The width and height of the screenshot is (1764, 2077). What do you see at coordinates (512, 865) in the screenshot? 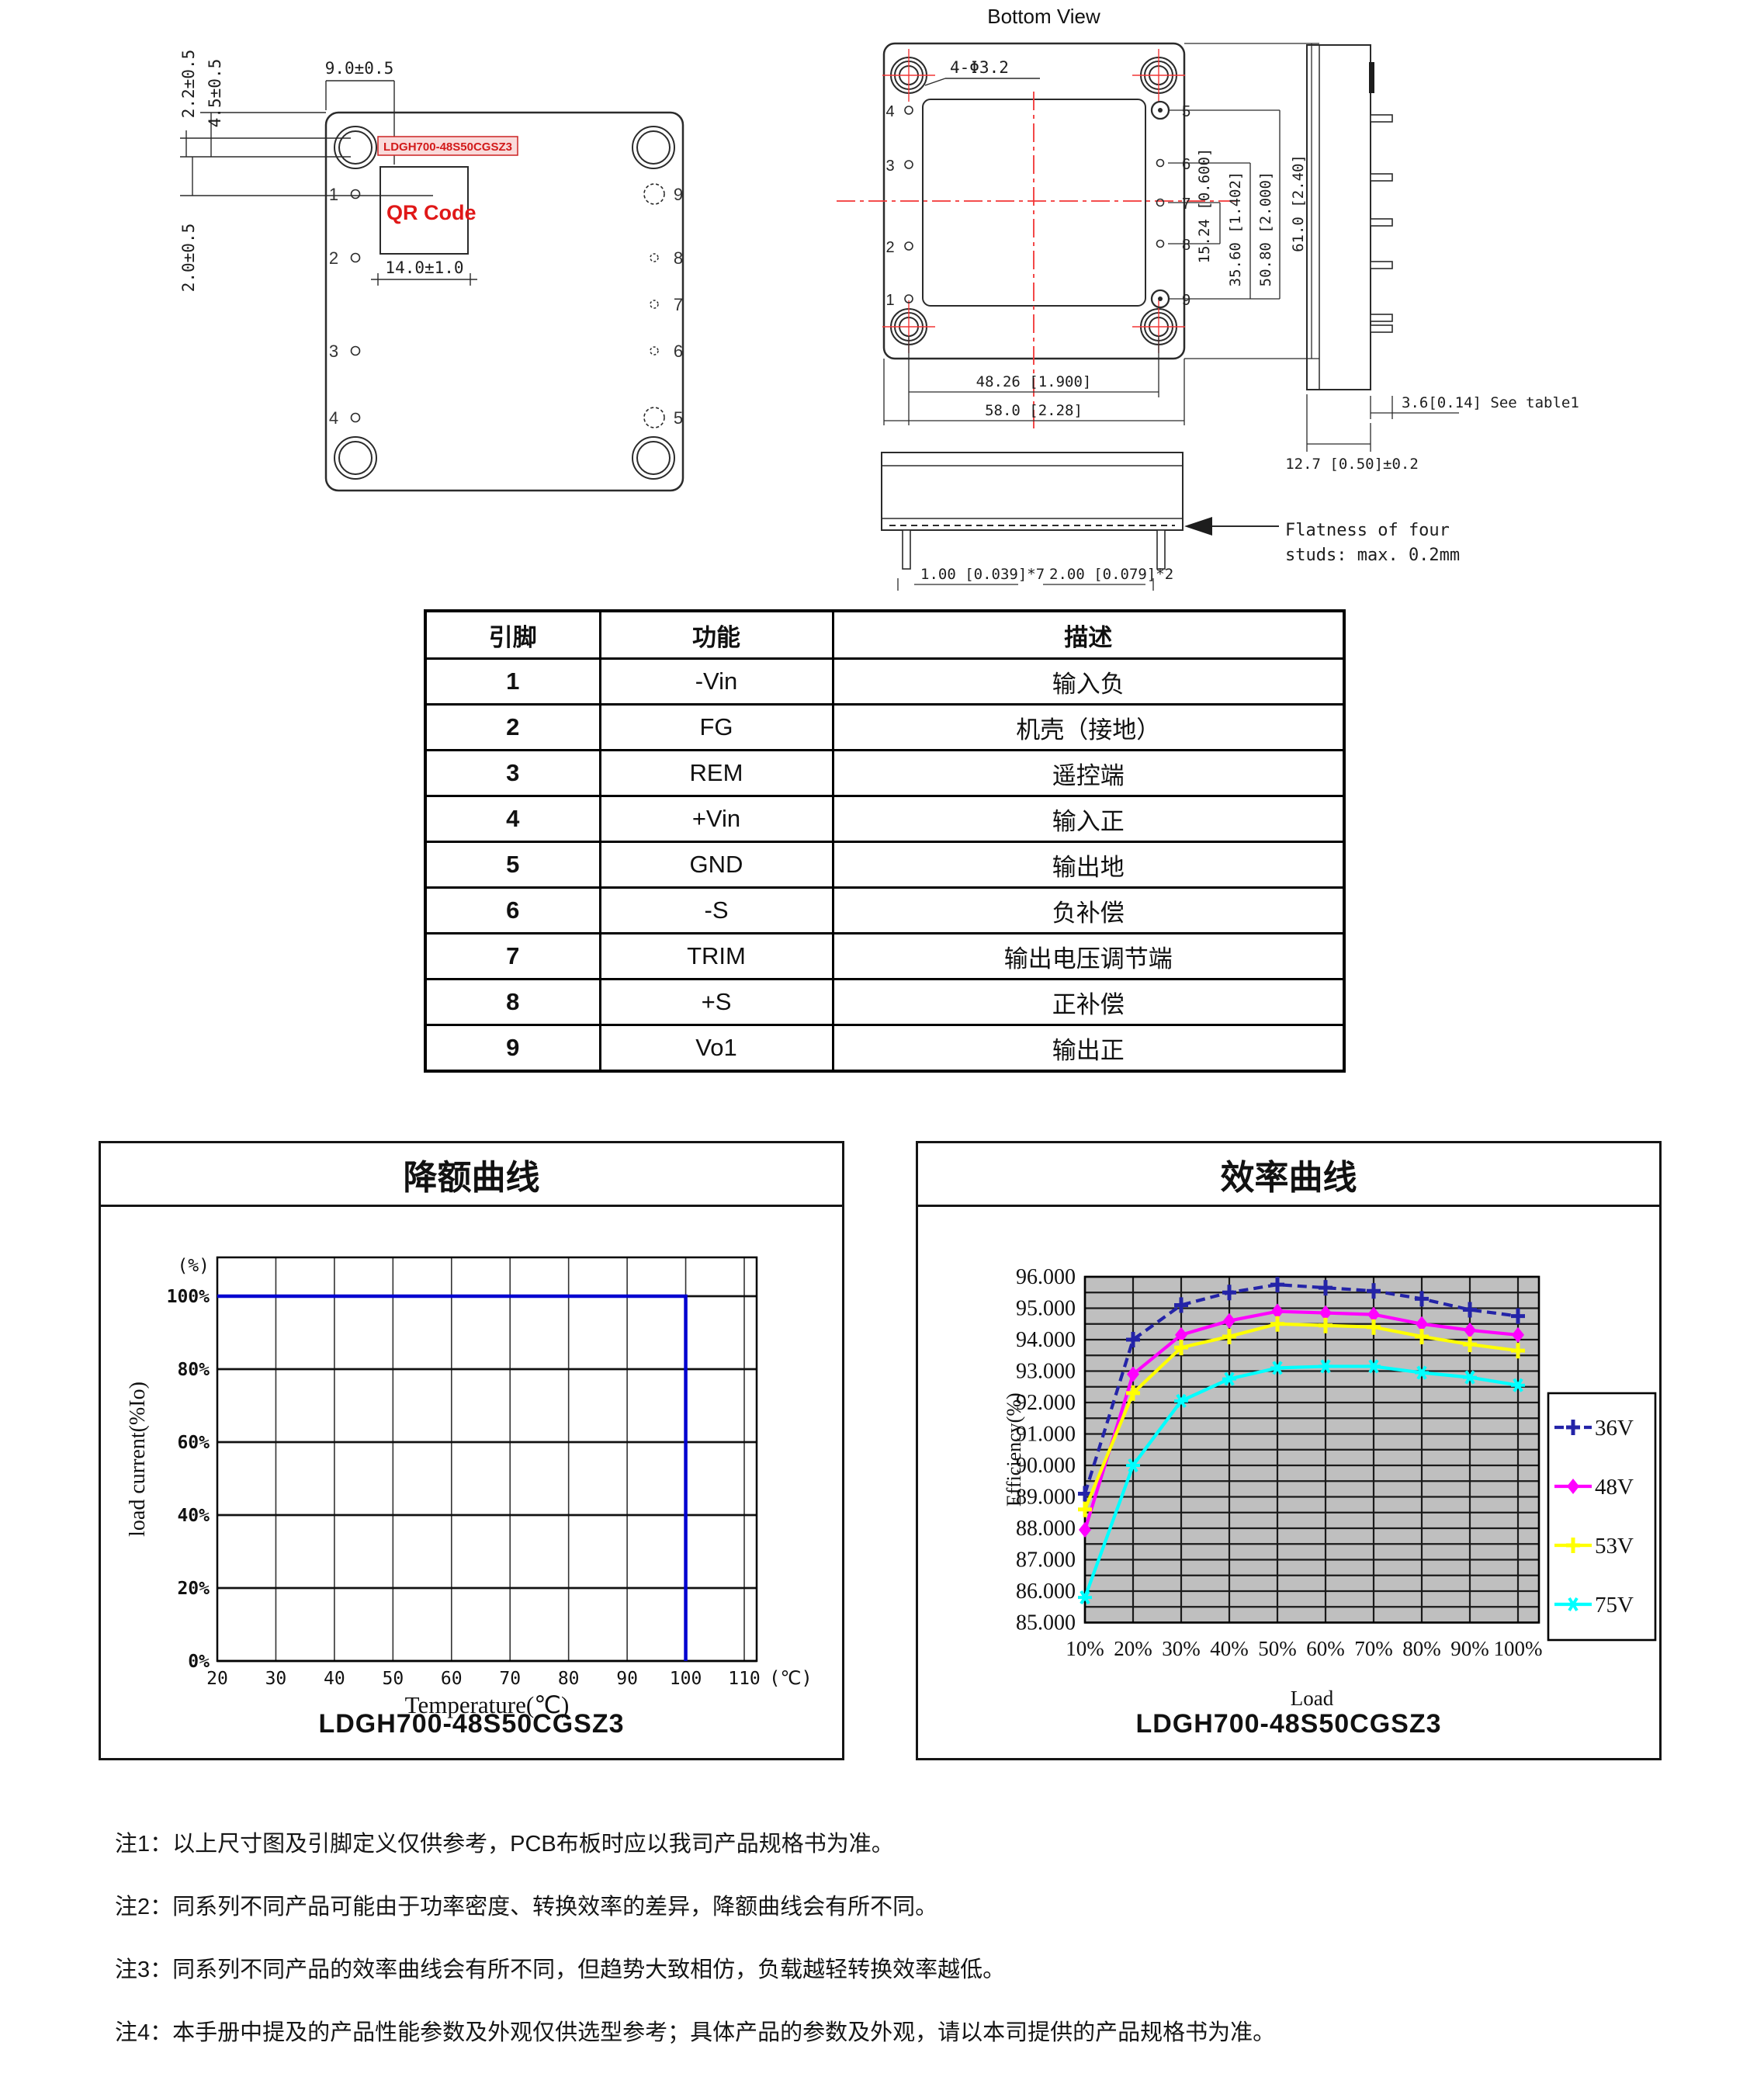
I see `cell-pin: 5` at bounding box center [512, 865].